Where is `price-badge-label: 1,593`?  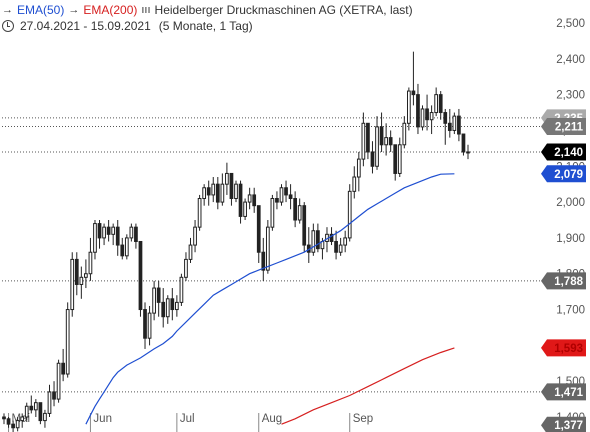 price-badge-label: 1,593 is located at coordinates (568, 349).